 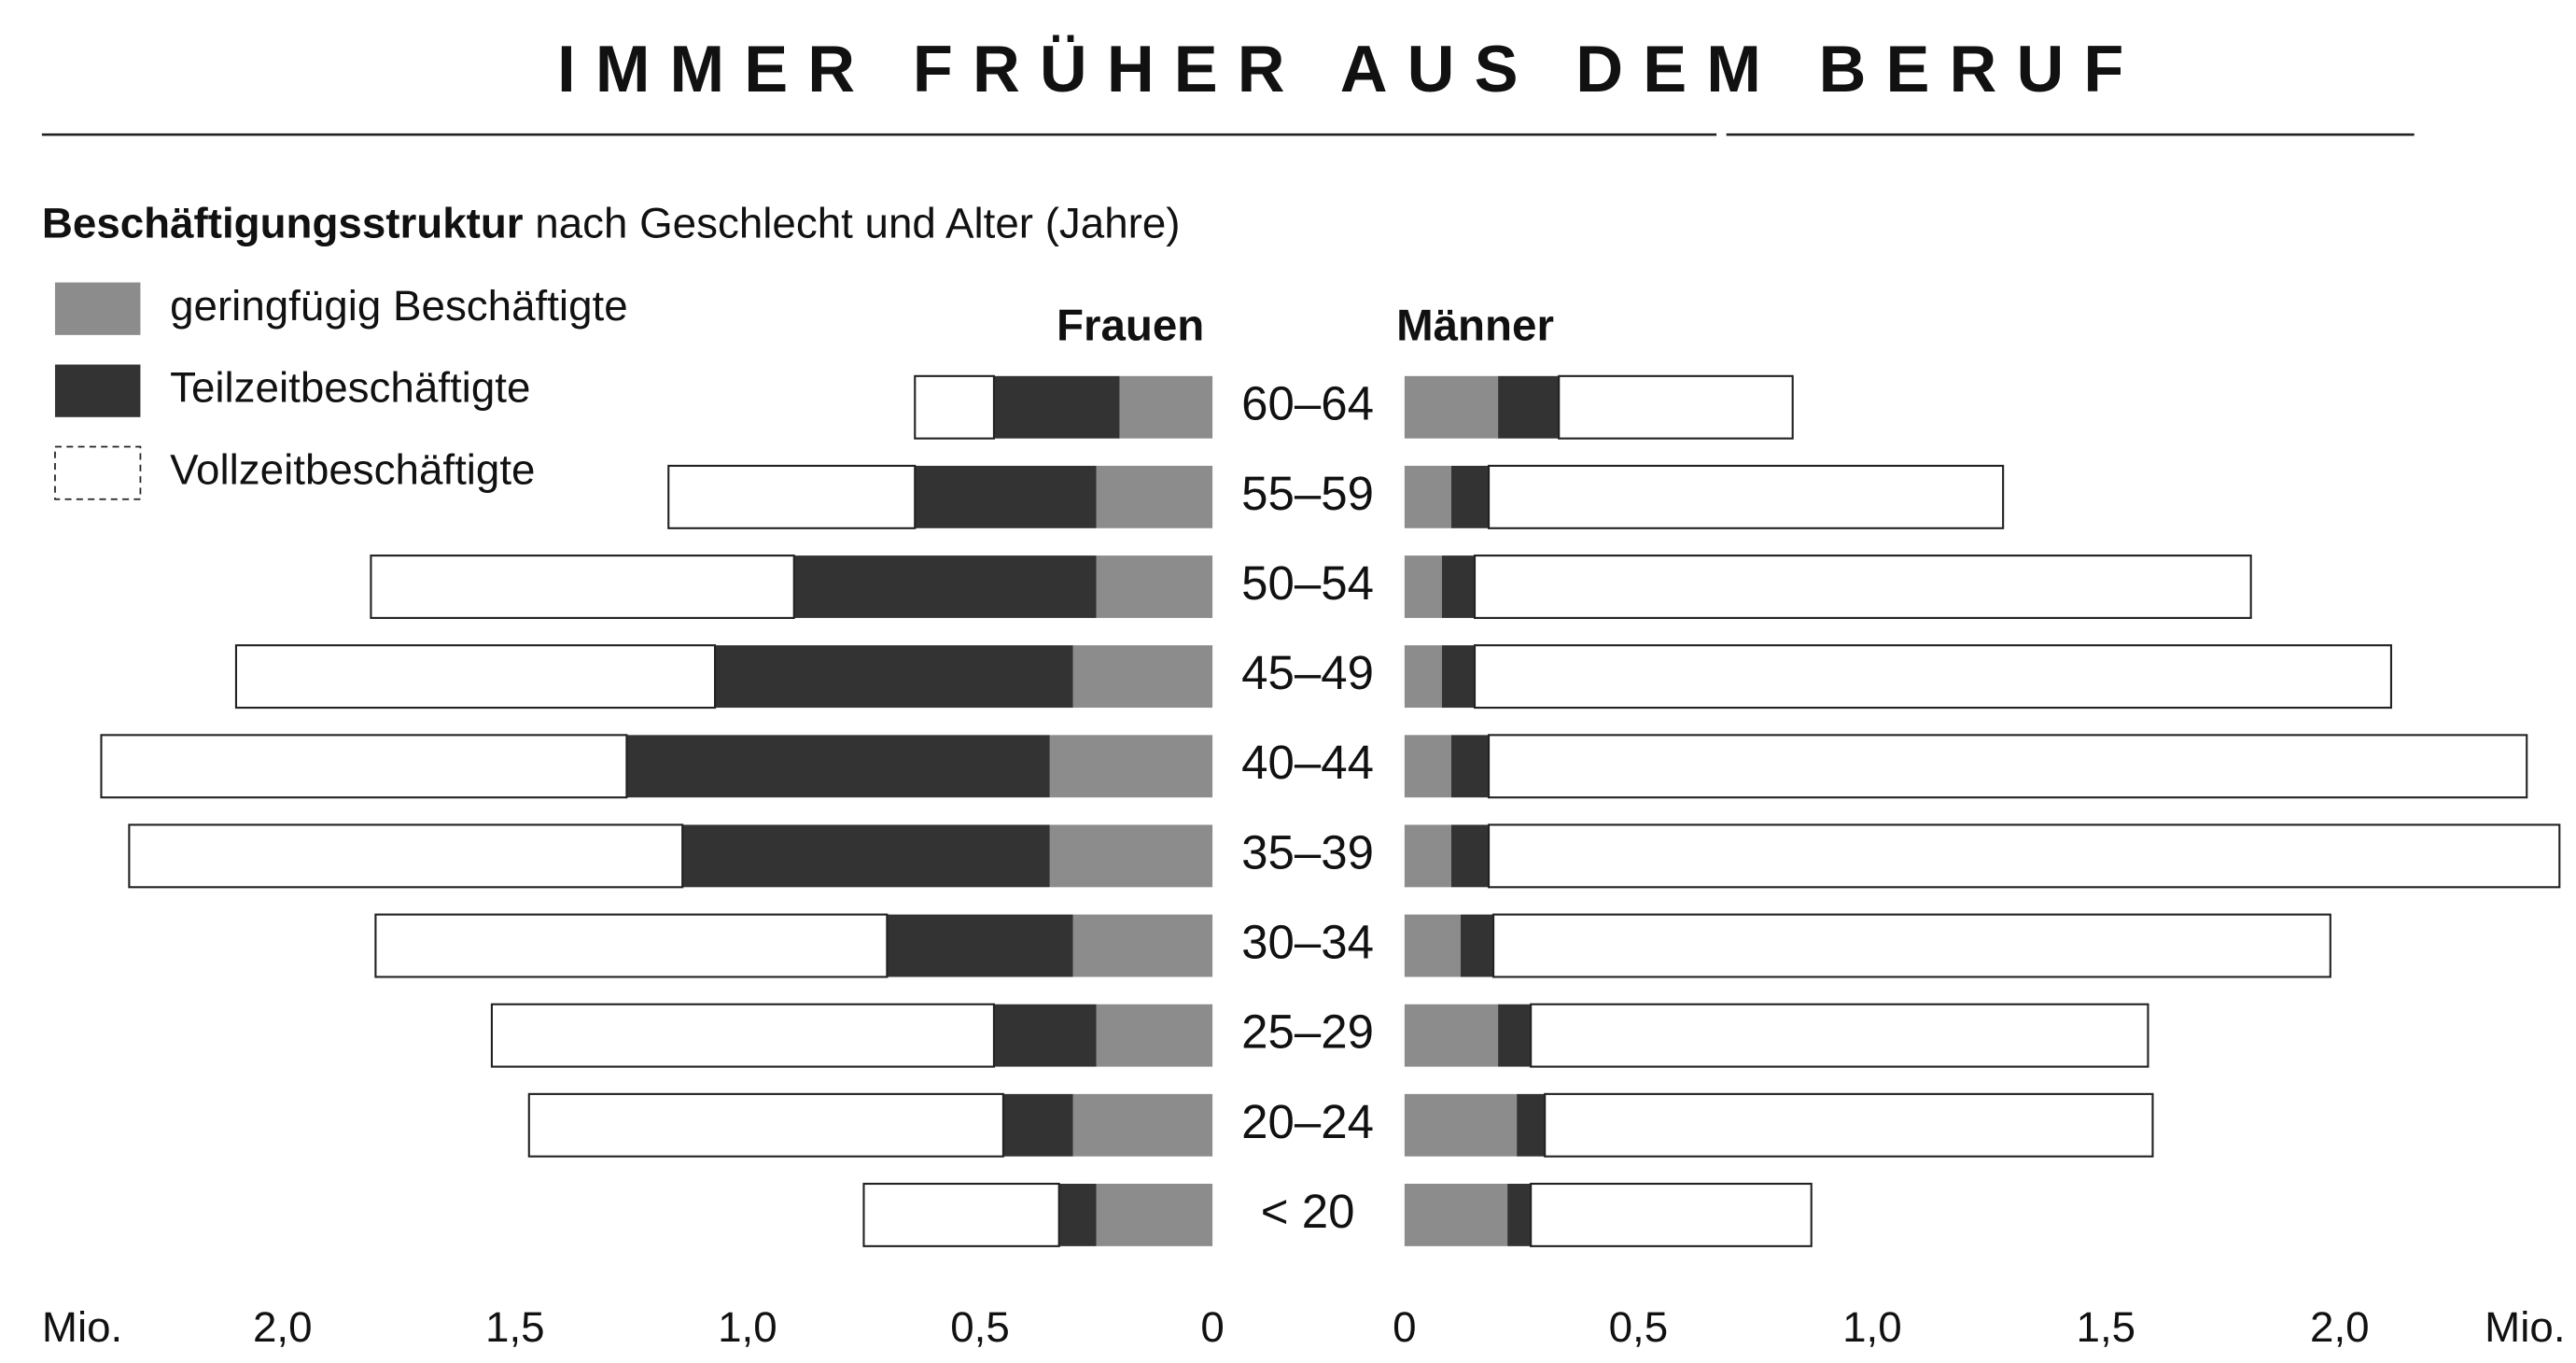 What do you see at coordinates (1307, 762) in the screenshot?
I see `category-label: 40–44` at bounding box center [1307, 762].